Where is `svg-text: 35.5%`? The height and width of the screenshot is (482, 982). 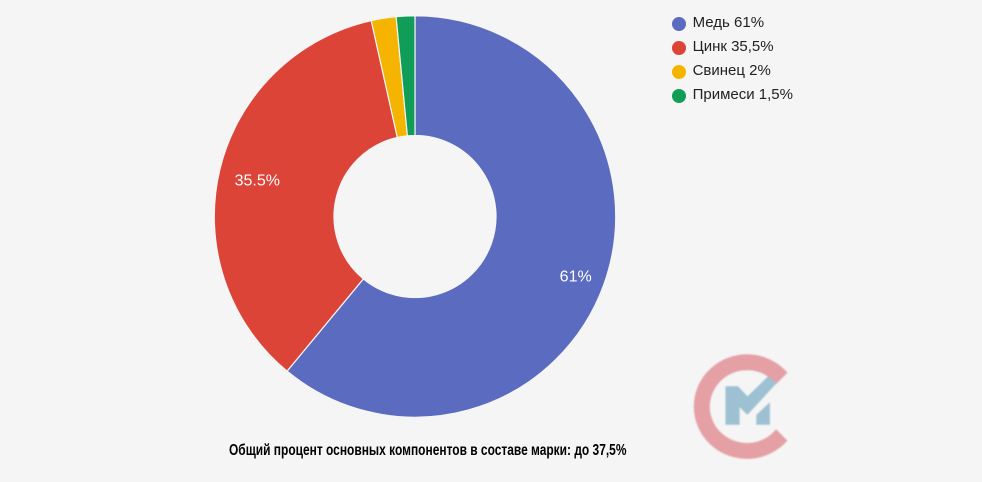 svg-text: 35.5% is located at coordinates (257, 180).